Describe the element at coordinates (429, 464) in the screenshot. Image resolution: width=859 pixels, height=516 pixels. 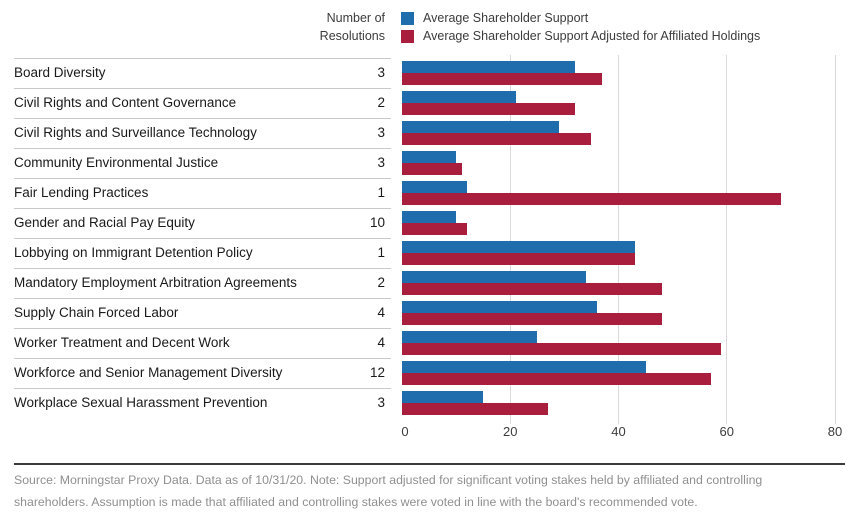
I see `footer-divider` at that location.